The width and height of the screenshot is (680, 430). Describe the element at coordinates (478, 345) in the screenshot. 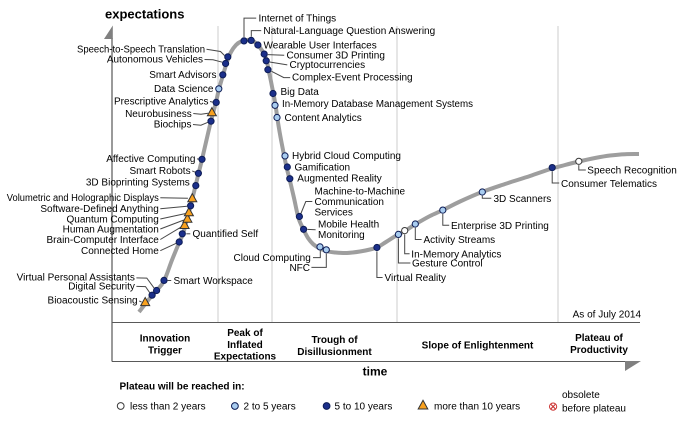

I see `svg-text: Slope of Enlightenment` at that location.